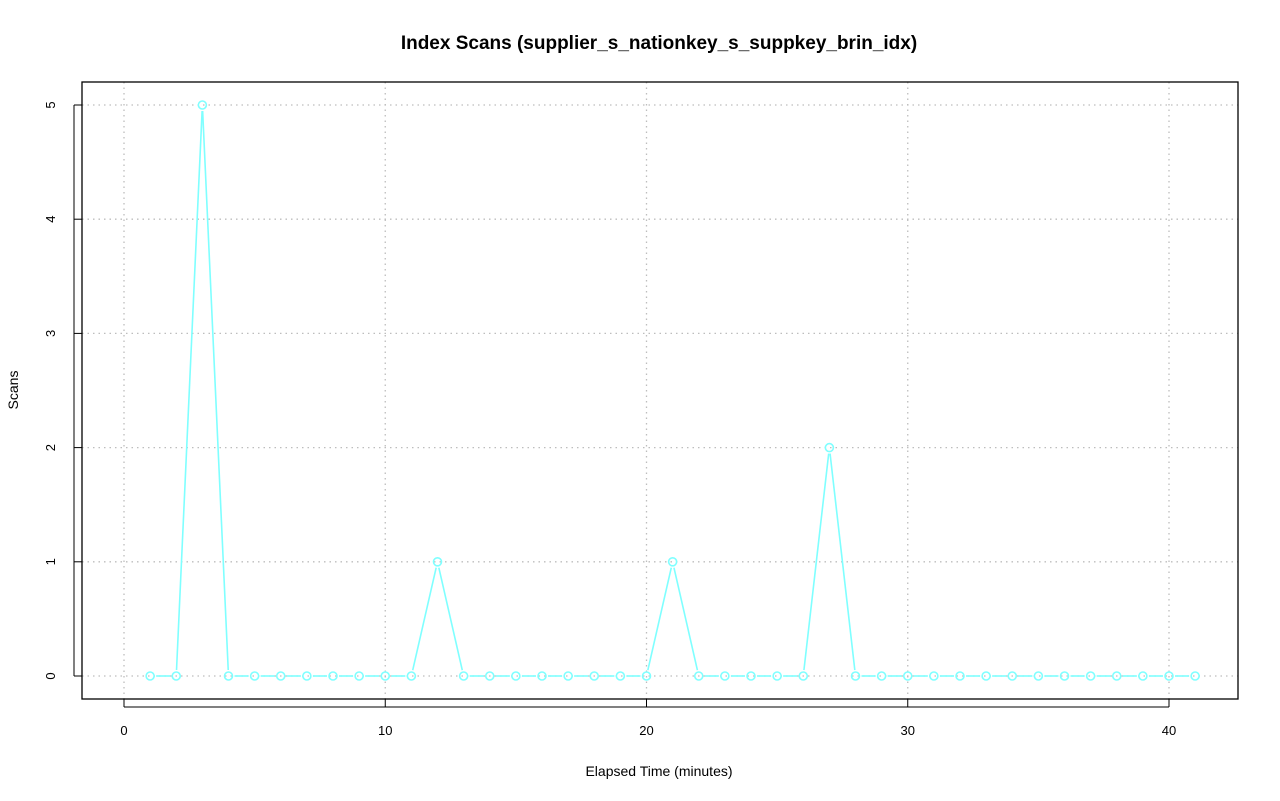  What do you see at coordinates (50, 104) in the screenshot?
I see `y-tick-label: 5` at bounding box center [50, 104].